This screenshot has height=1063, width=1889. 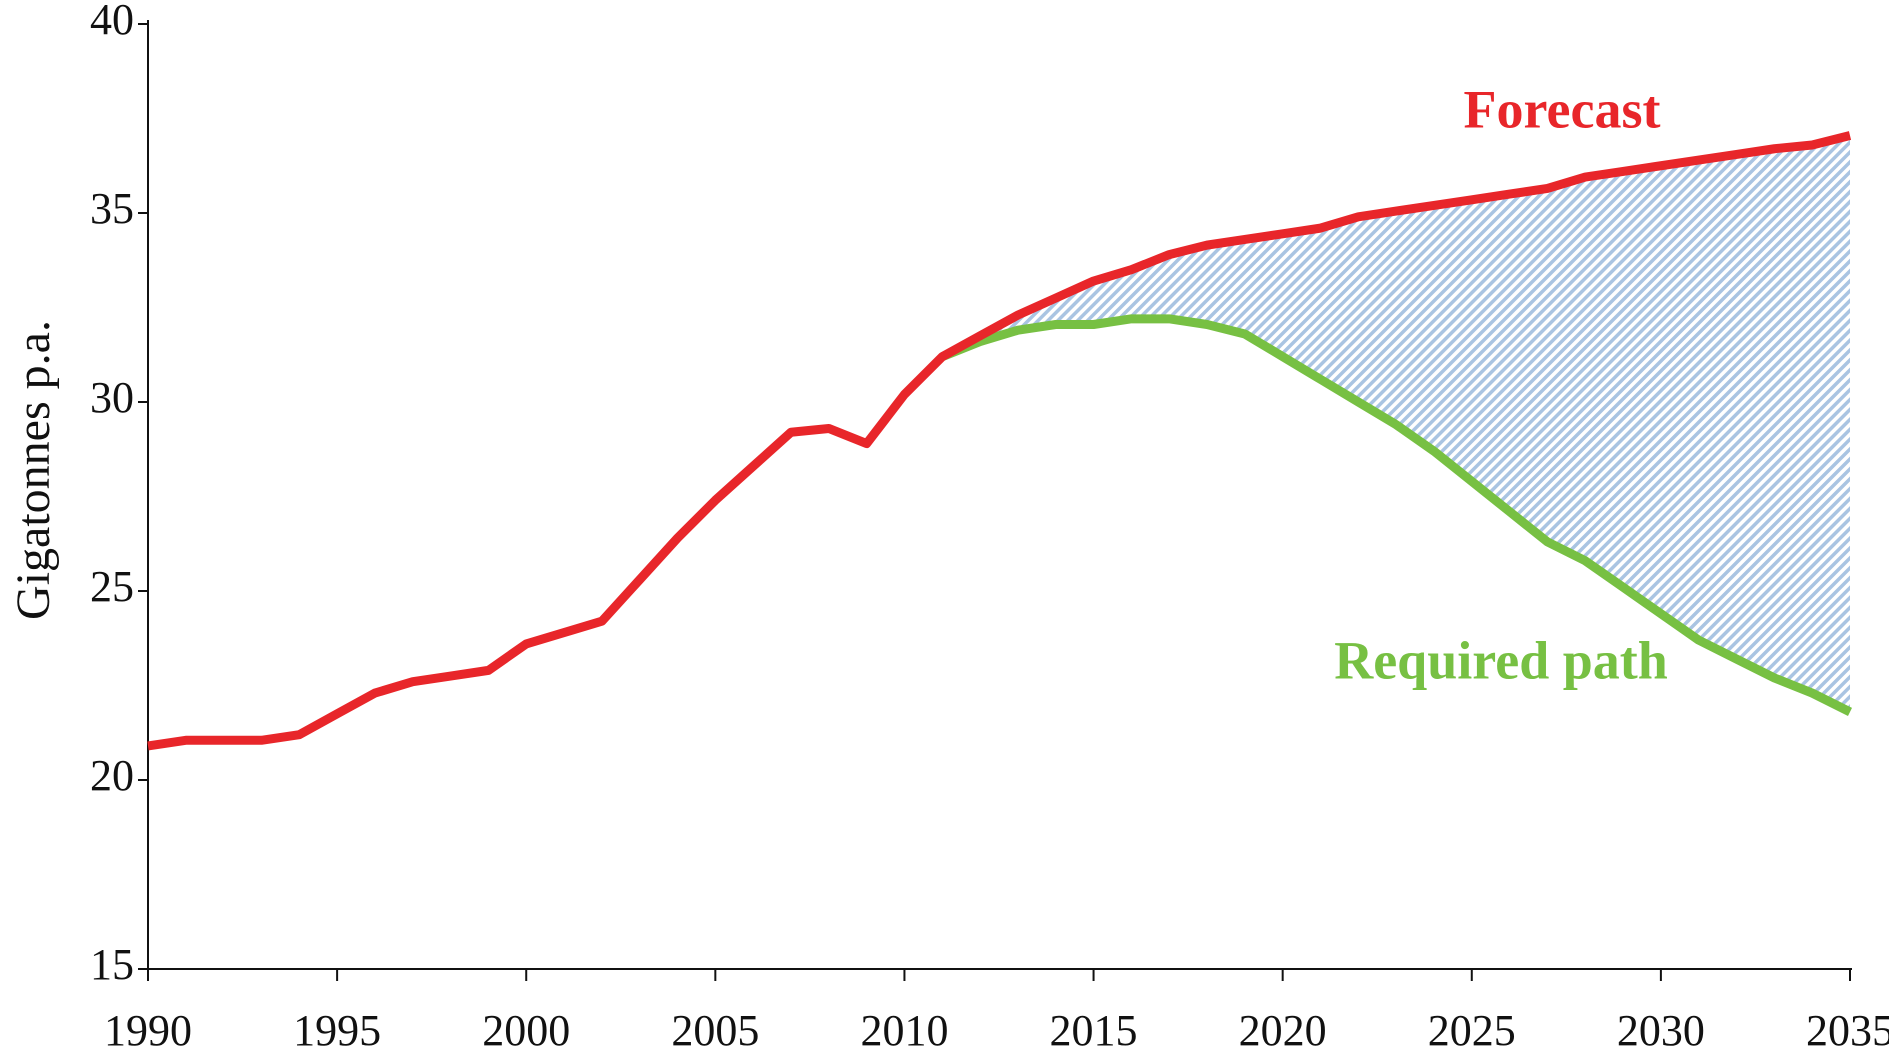 I want to click on x-tick-label: 1990, so click(x=148, y=1030).